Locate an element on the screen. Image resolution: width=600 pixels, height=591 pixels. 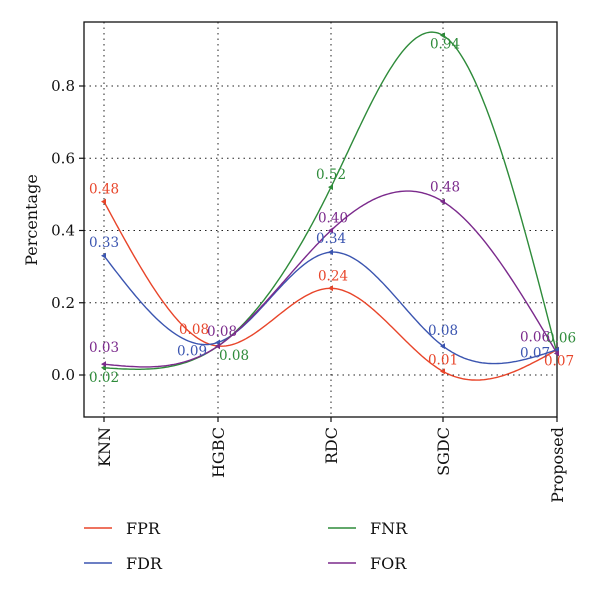
y-tick-label: 0.4 is located at coordinates (63, 231).